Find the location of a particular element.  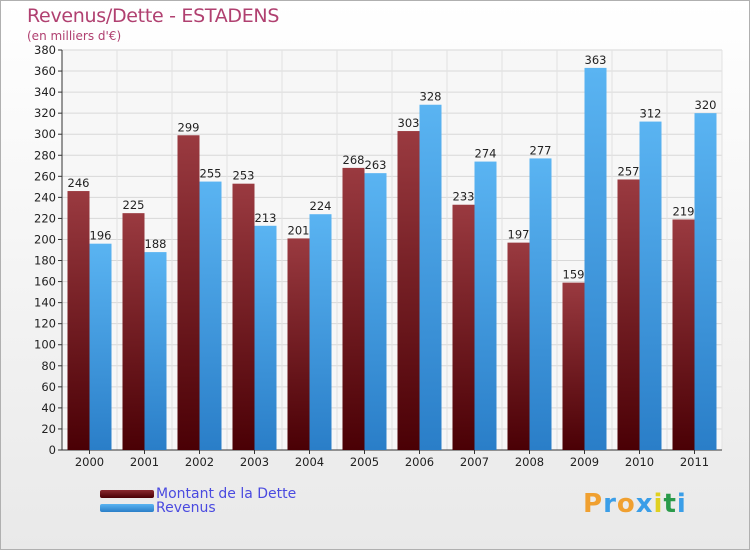

data-label: 257 is located at coordinates (629, 171).